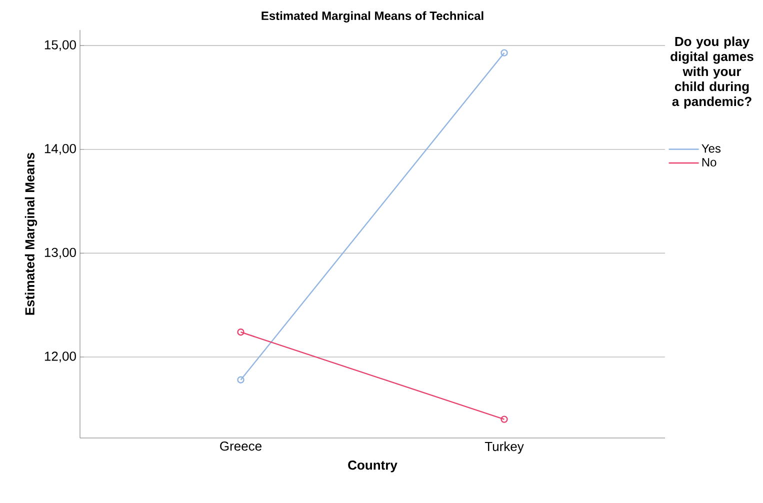 This screenshot has height=503, width=763. Describe the element at coordinates (373, 466) in the screenshot. I see `x-axis-title: Country` at that location.